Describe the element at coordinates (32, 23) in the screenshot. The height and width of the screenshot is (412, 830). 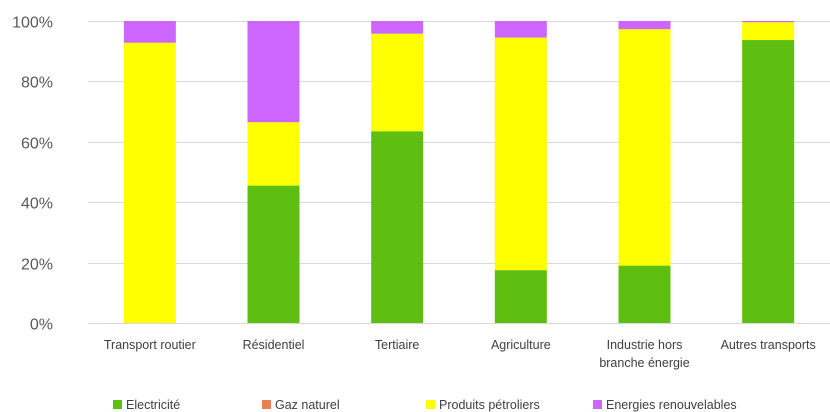
I see `y-tick-label: 100%` at that location.